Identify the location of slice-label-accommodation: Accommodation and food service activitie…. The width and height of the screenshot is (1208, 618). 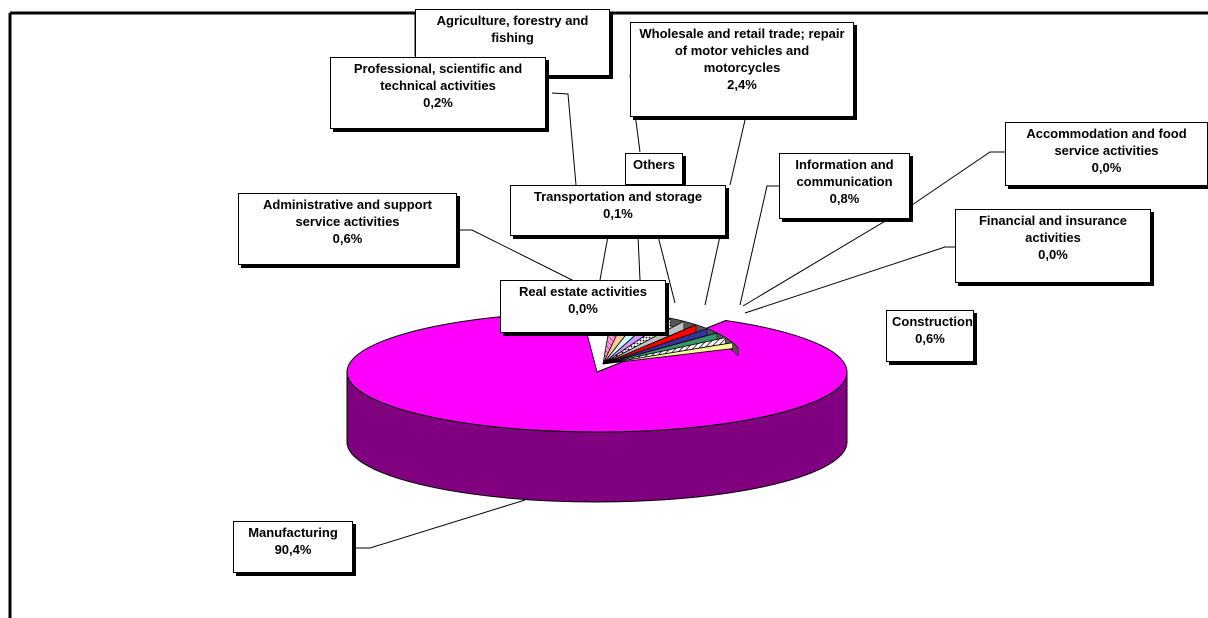
(1106, 154).